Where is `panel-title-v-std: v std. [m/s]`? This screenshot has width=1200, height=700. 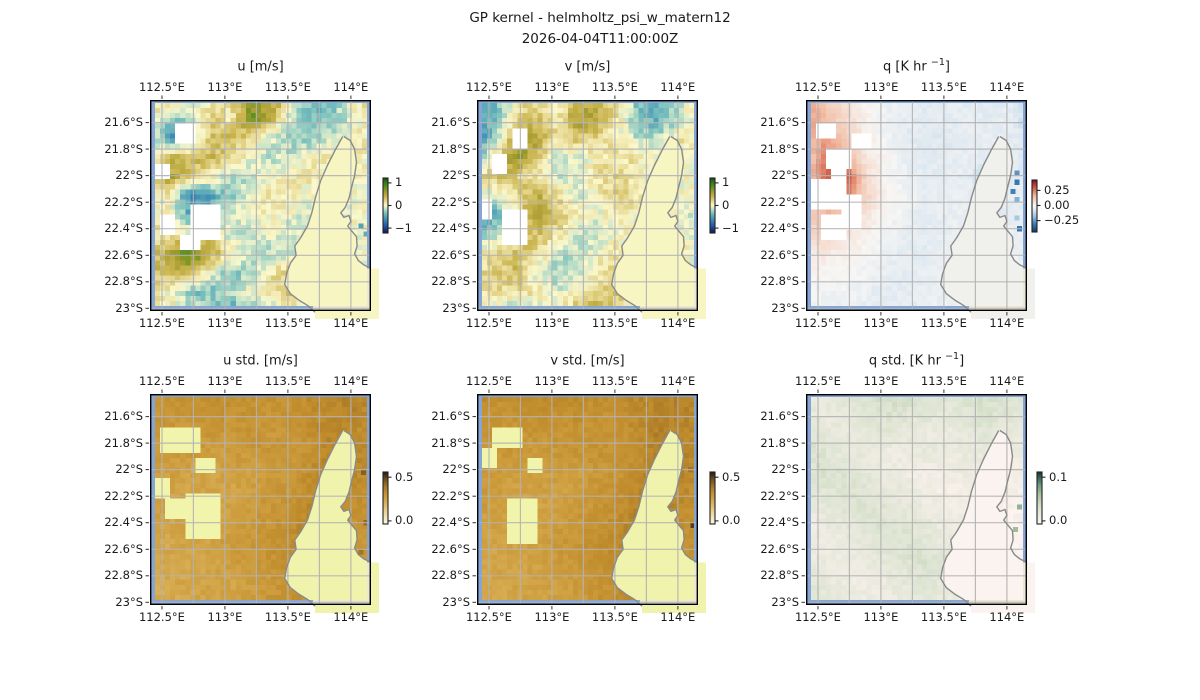
panel-title-v-std: v std. [m/s] is located at coordinates (587, 359).